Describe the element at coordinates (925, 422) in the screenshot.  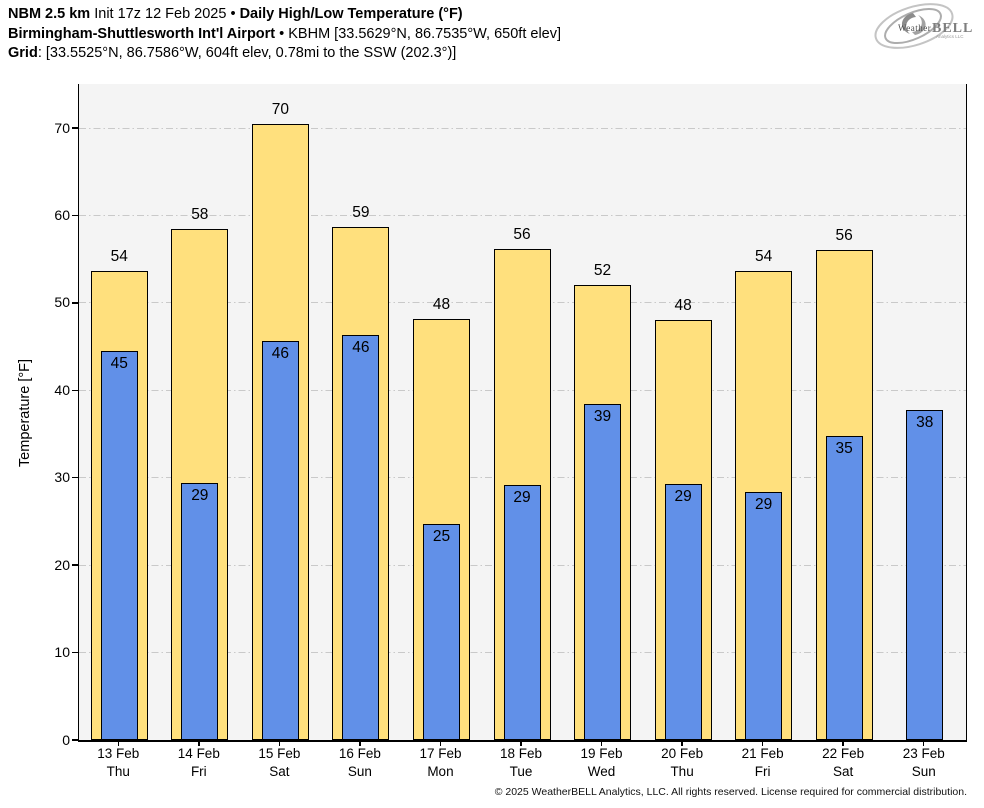
I see `low-value-label: 38` at that location.